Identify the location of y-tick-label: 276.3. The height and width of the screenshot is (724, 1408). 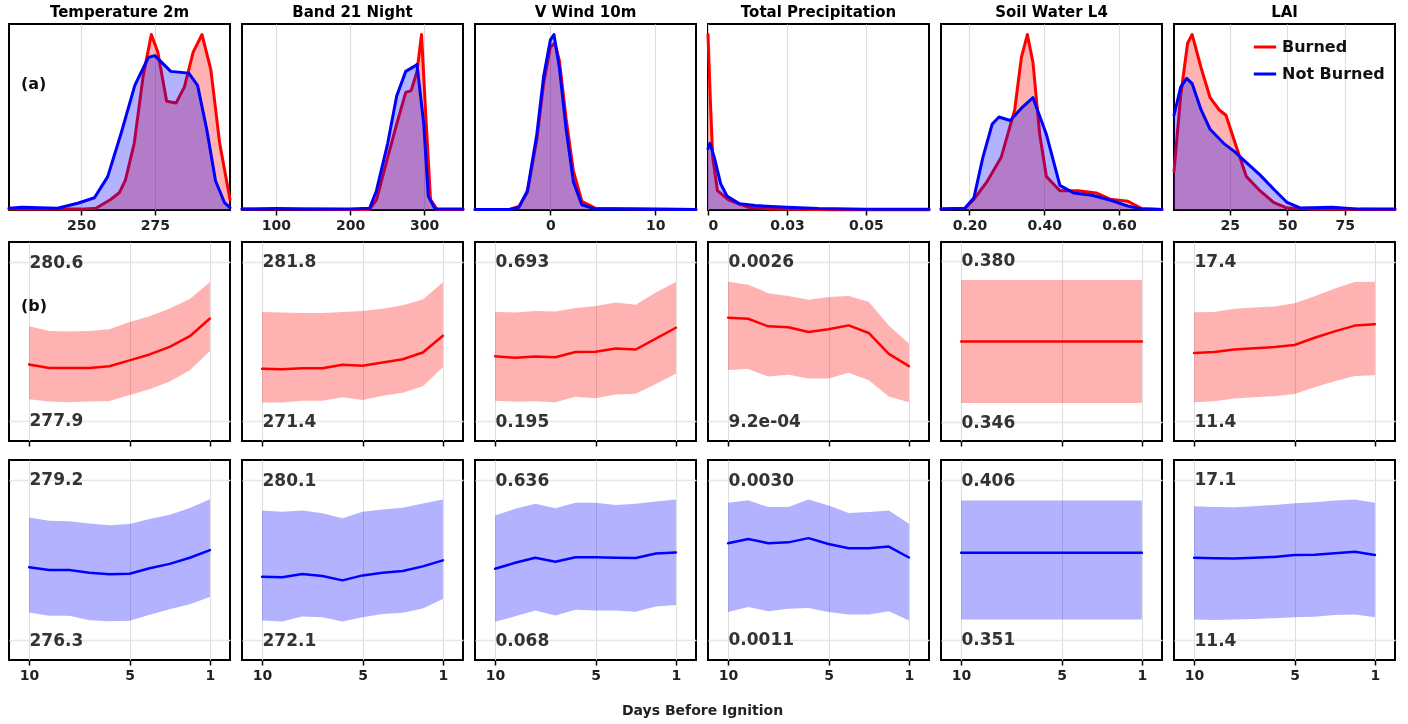
(56, 639).